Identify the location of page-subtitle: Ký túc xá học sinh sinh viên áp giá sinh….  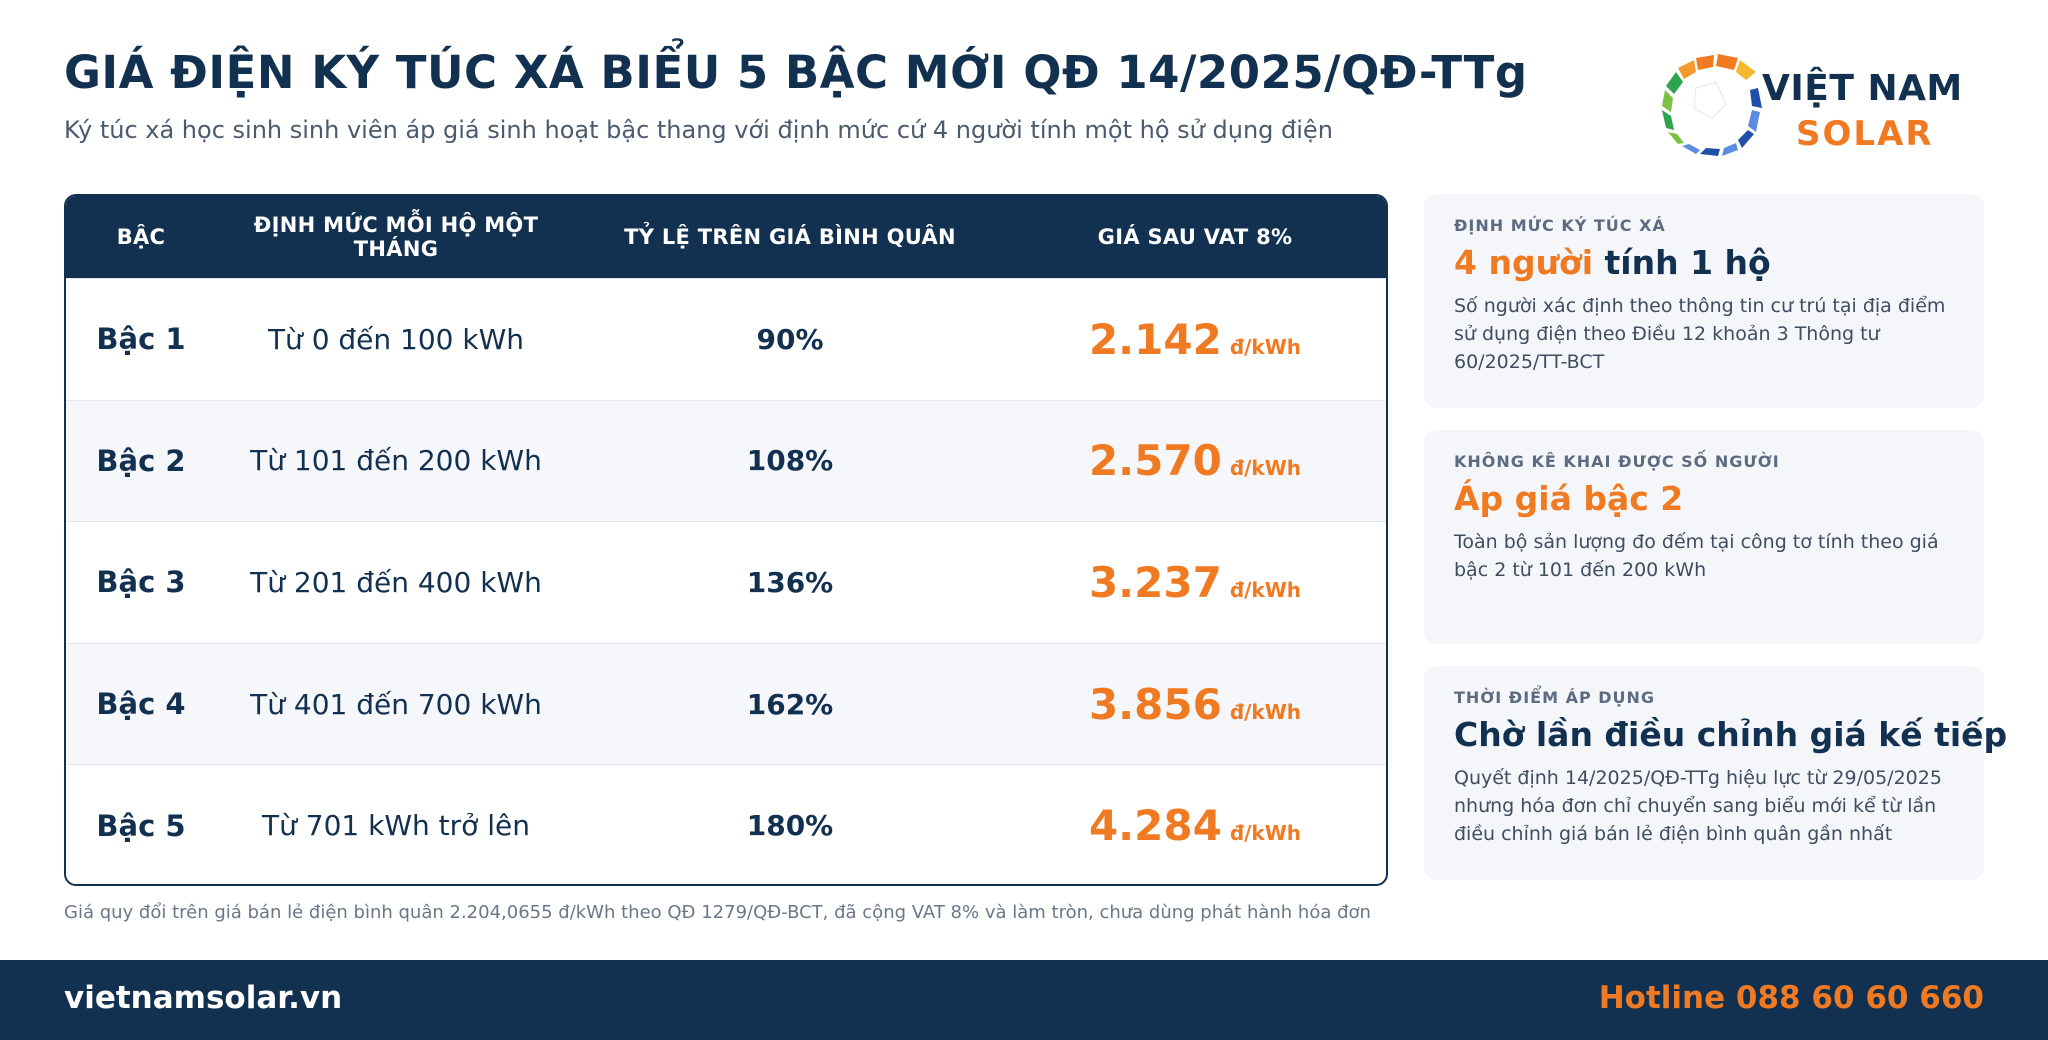
(698, 130).